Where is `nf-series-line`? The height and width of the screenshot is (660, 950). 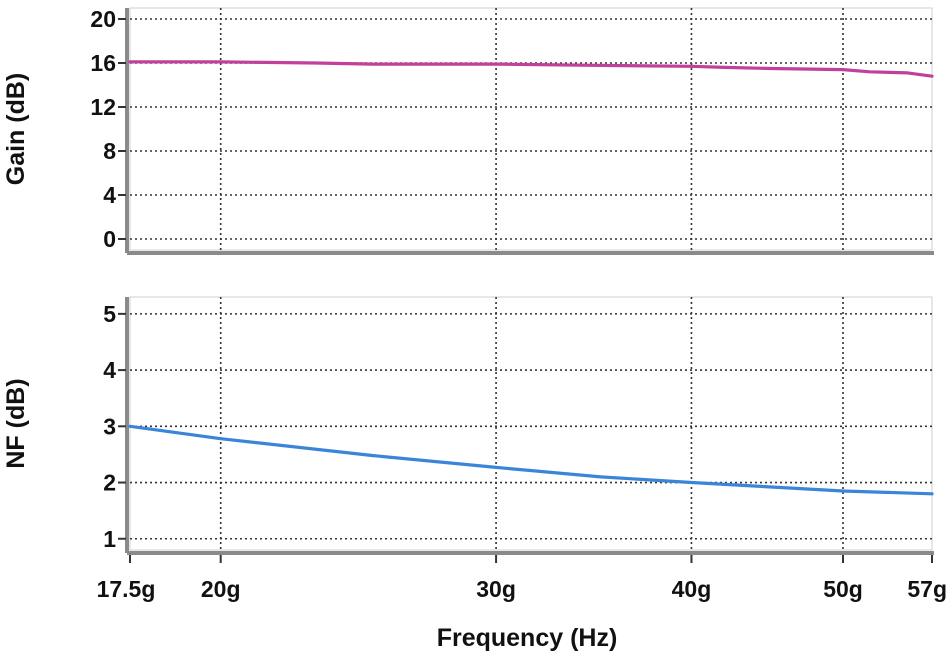 nf-series-line is located at coordinates (531, 460).